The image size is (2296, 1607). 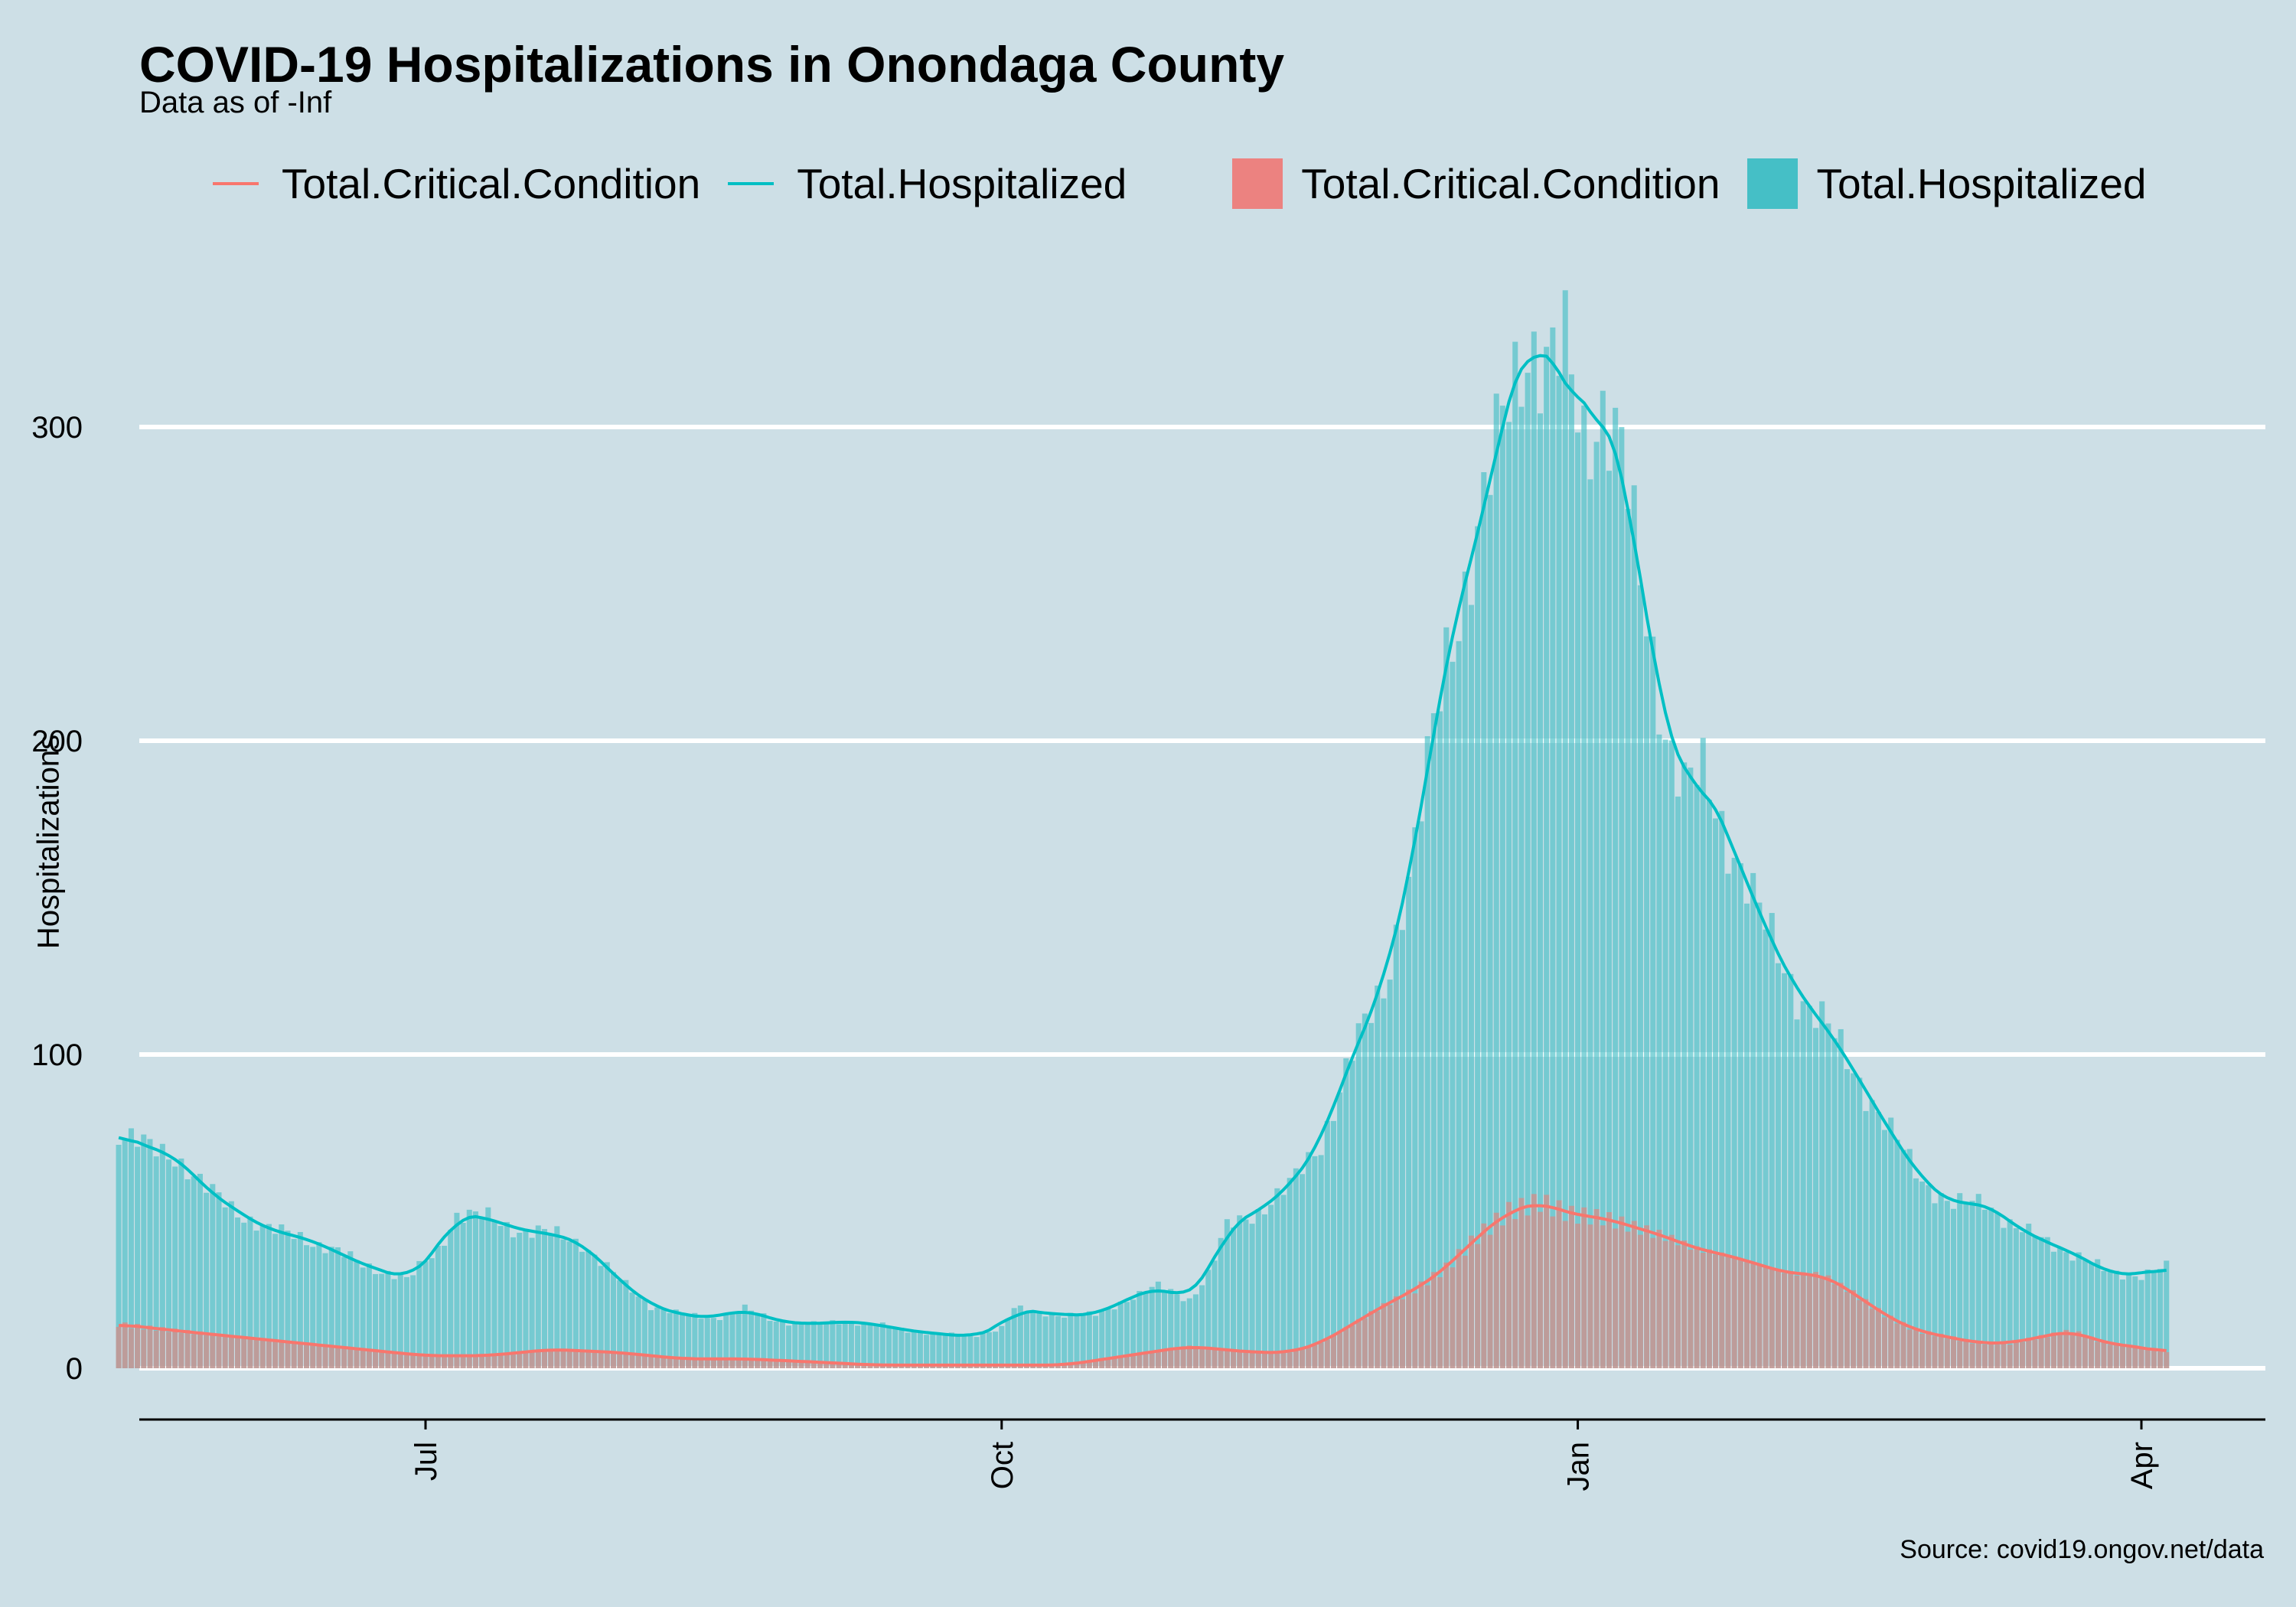 I want to click on legend-bar-critical-label: Total.Critical.Condition, so click(x=1510, y=183).